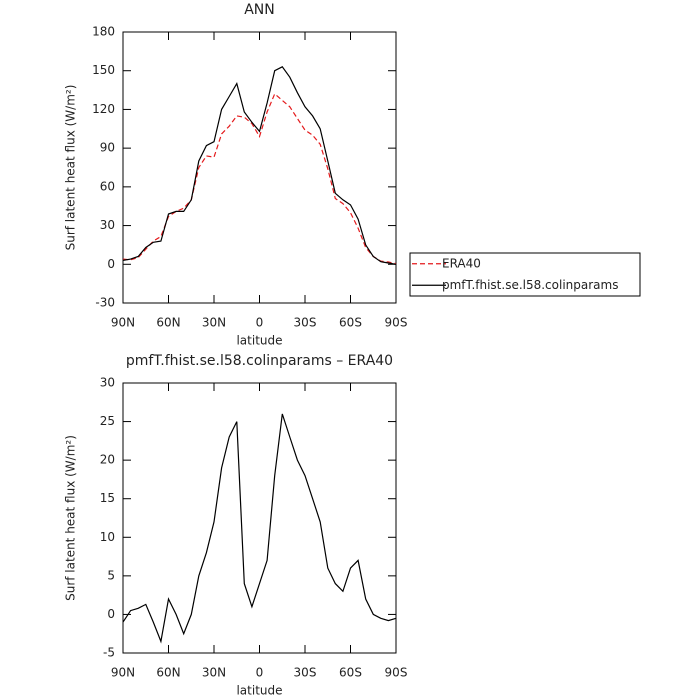 The height and width of the screenshot is (700, 700). What do you see at coordinates (107, 537) in the screenshot?
I see `y-tick-label: 10` at bounding box center [107, 537].